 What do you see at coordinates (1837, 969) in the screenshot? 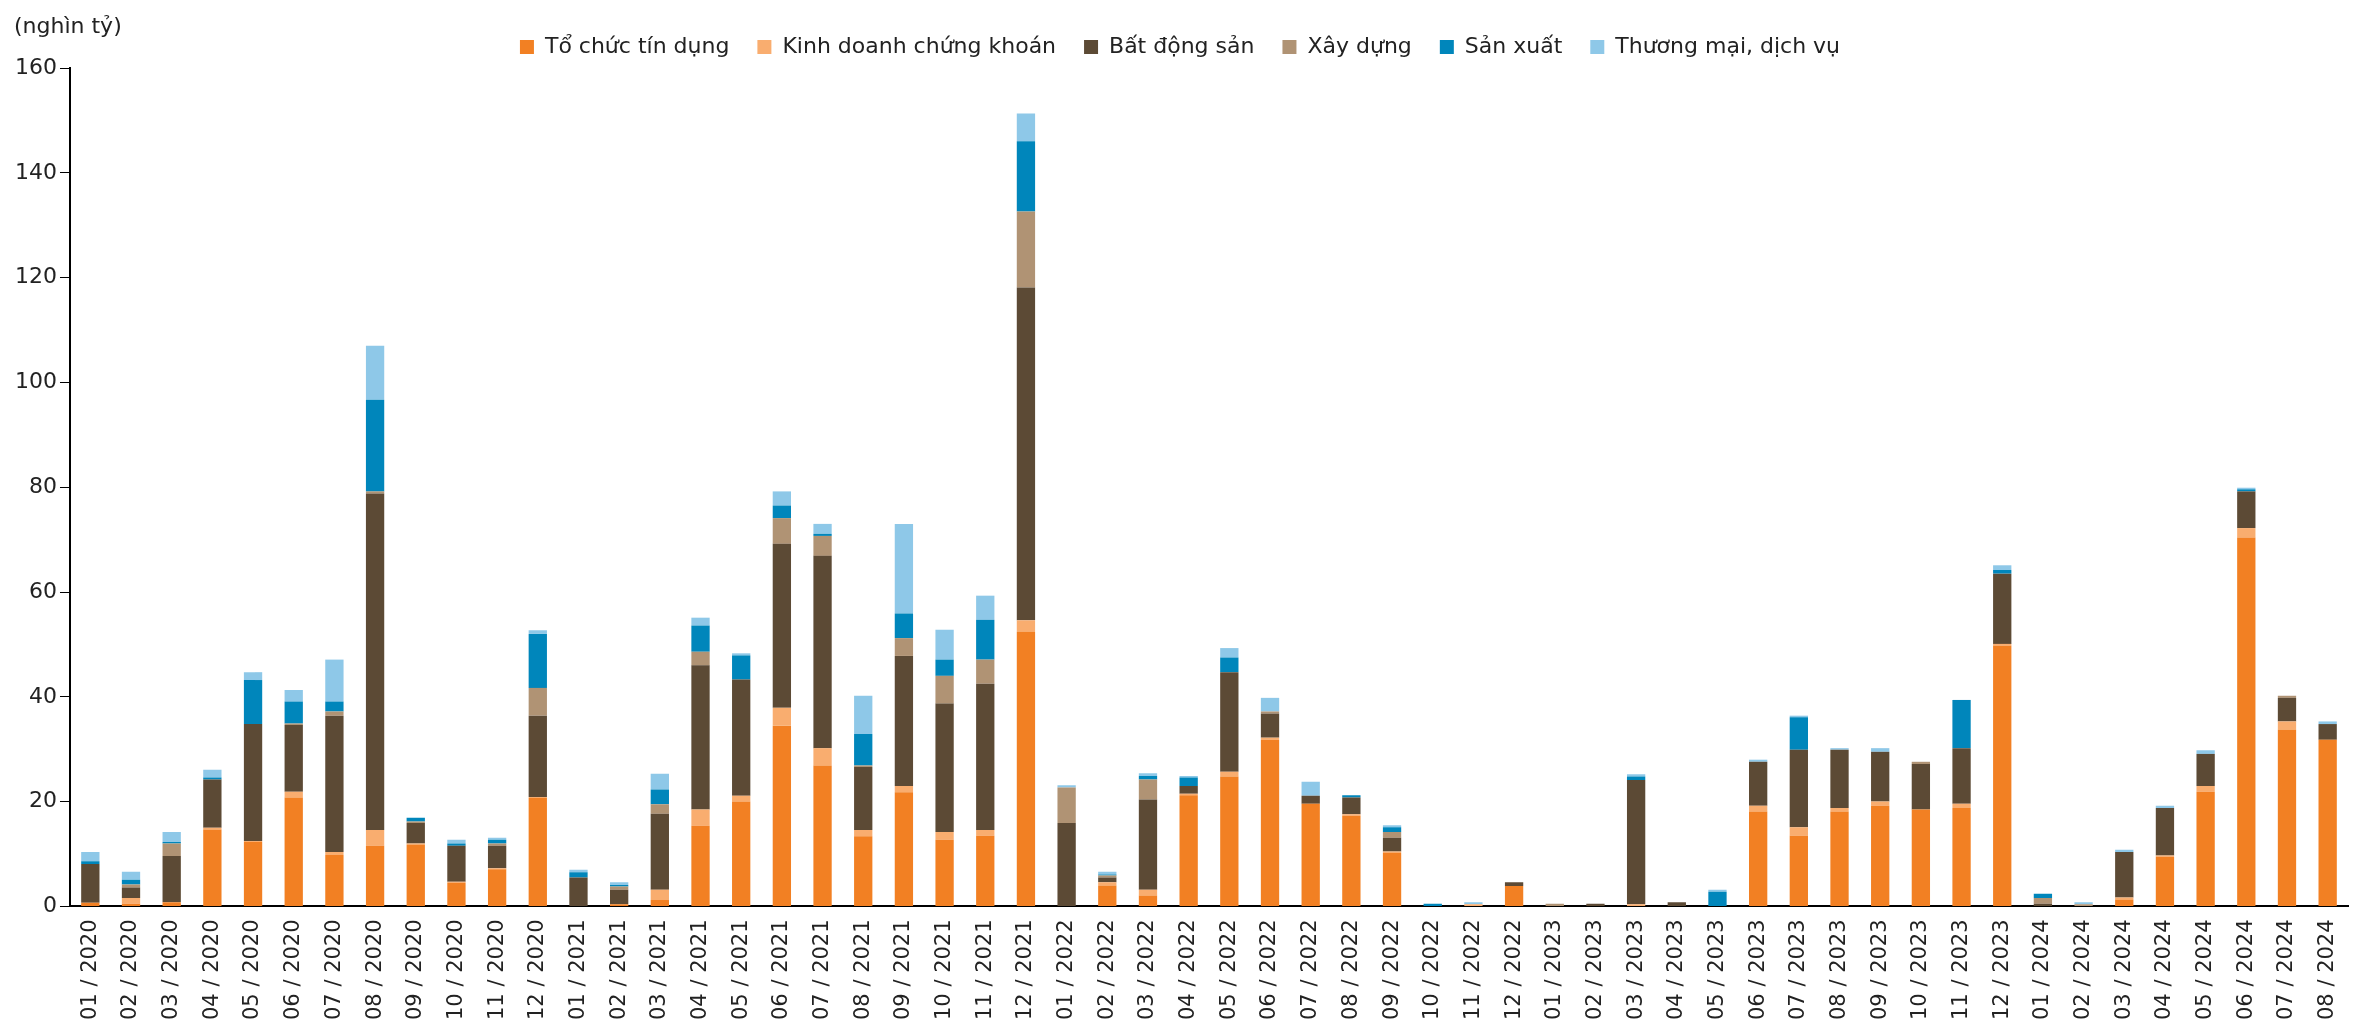
I see `x-tick-label: 08 / 2023` at bounding box center [1837, 969].